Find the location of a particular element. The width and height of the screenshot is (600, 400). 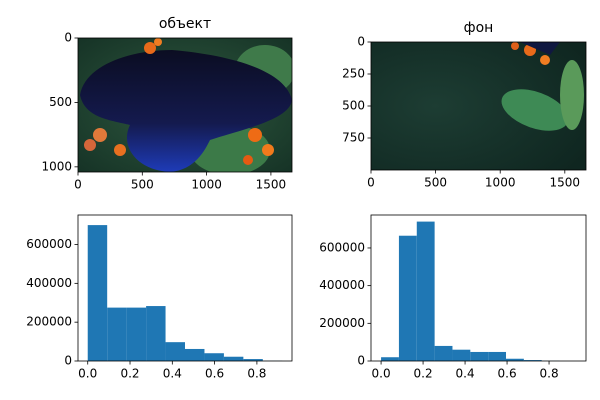

axes-title: объект is located at coordinates (185, 24).